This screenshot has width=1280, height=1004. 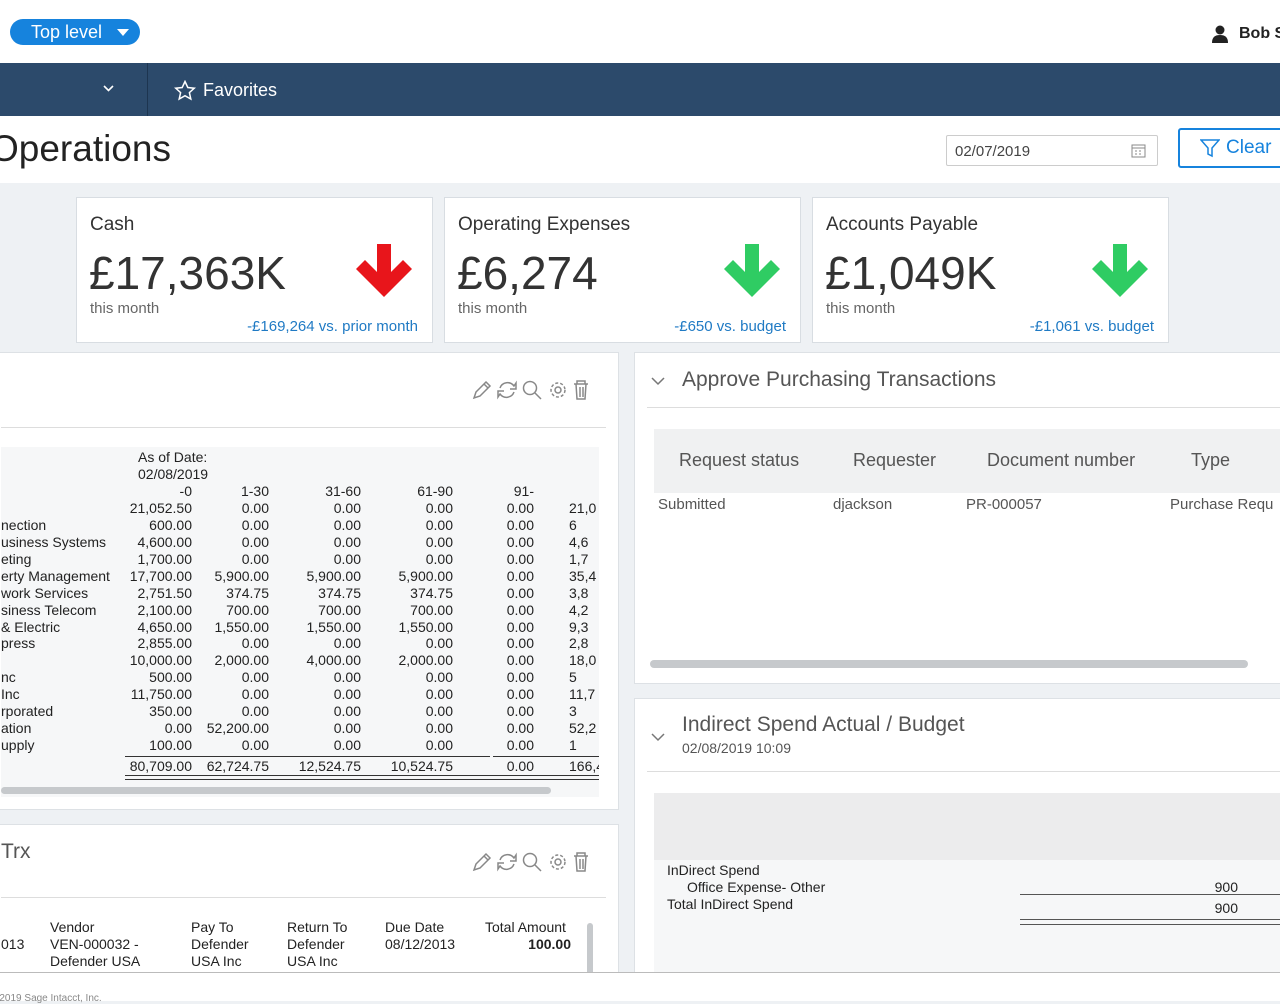 I want to click on panel-title: Indirect Spend Actual / Budget, so click(x=823, y=724).